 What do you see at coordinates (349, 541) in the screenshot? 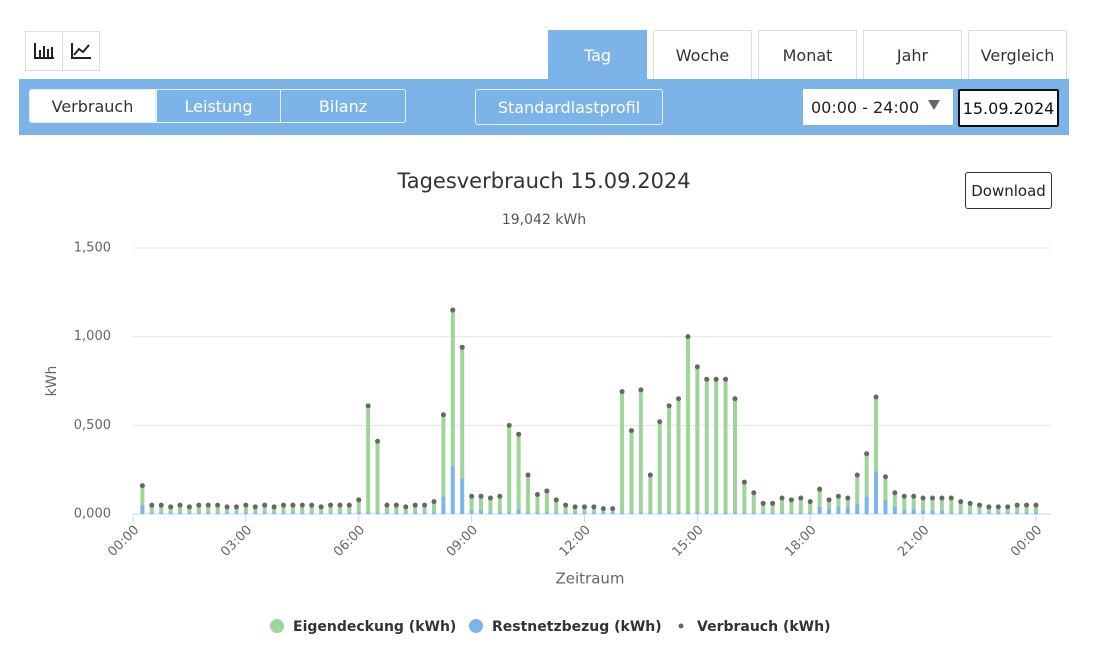
I see `x-tick-label: 06:00` at bounding box center [349, 541].